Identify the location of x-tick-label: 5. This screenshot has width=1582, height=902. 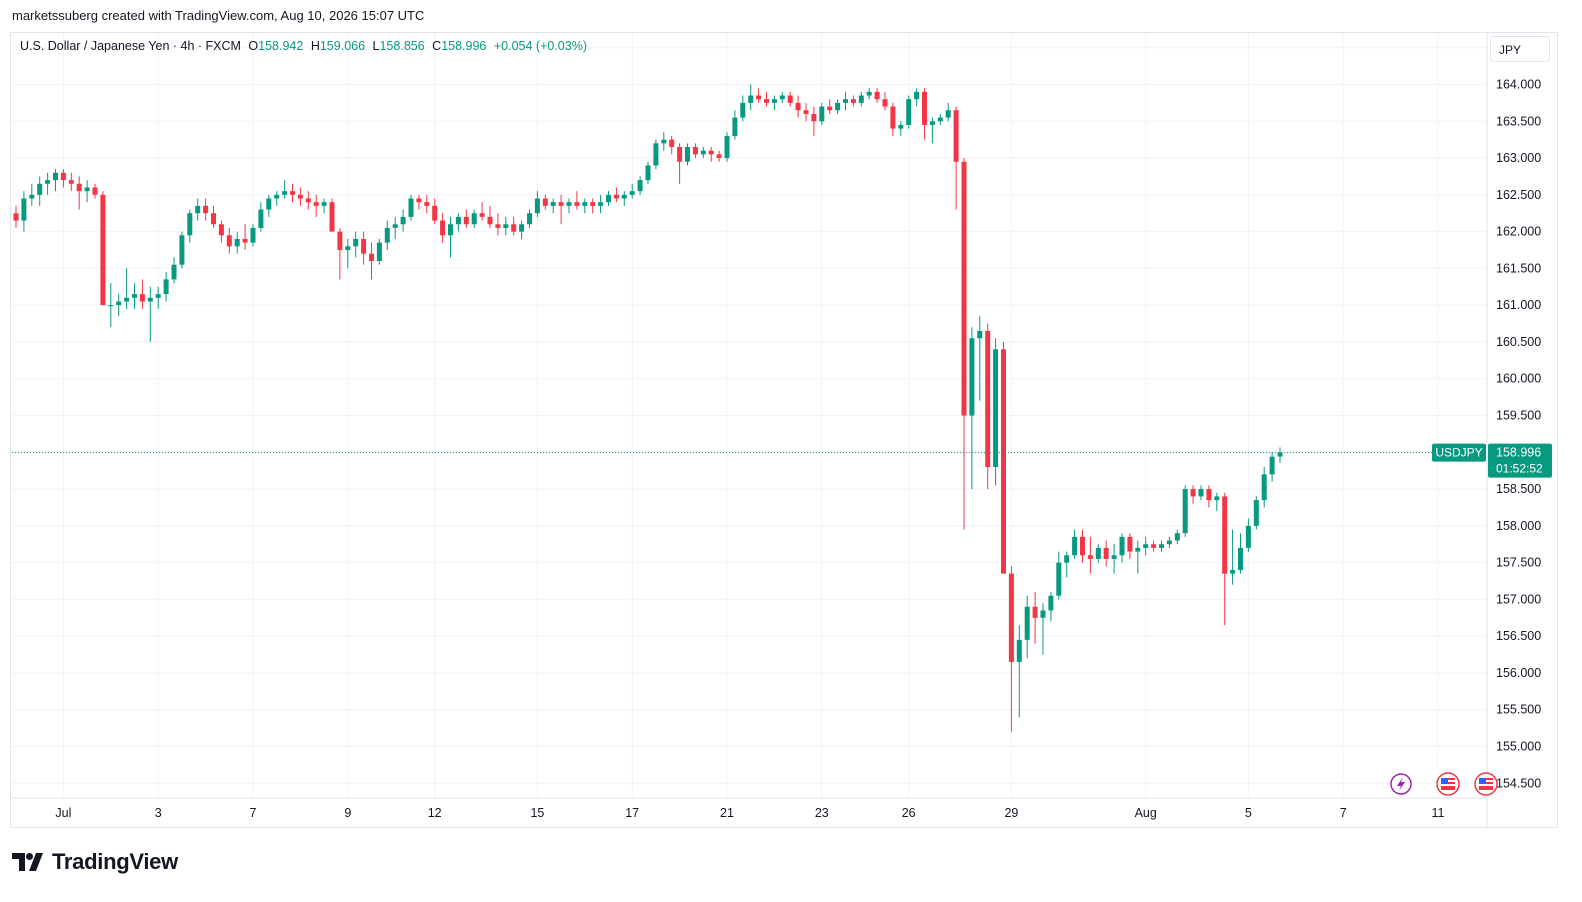
(1248, 813).